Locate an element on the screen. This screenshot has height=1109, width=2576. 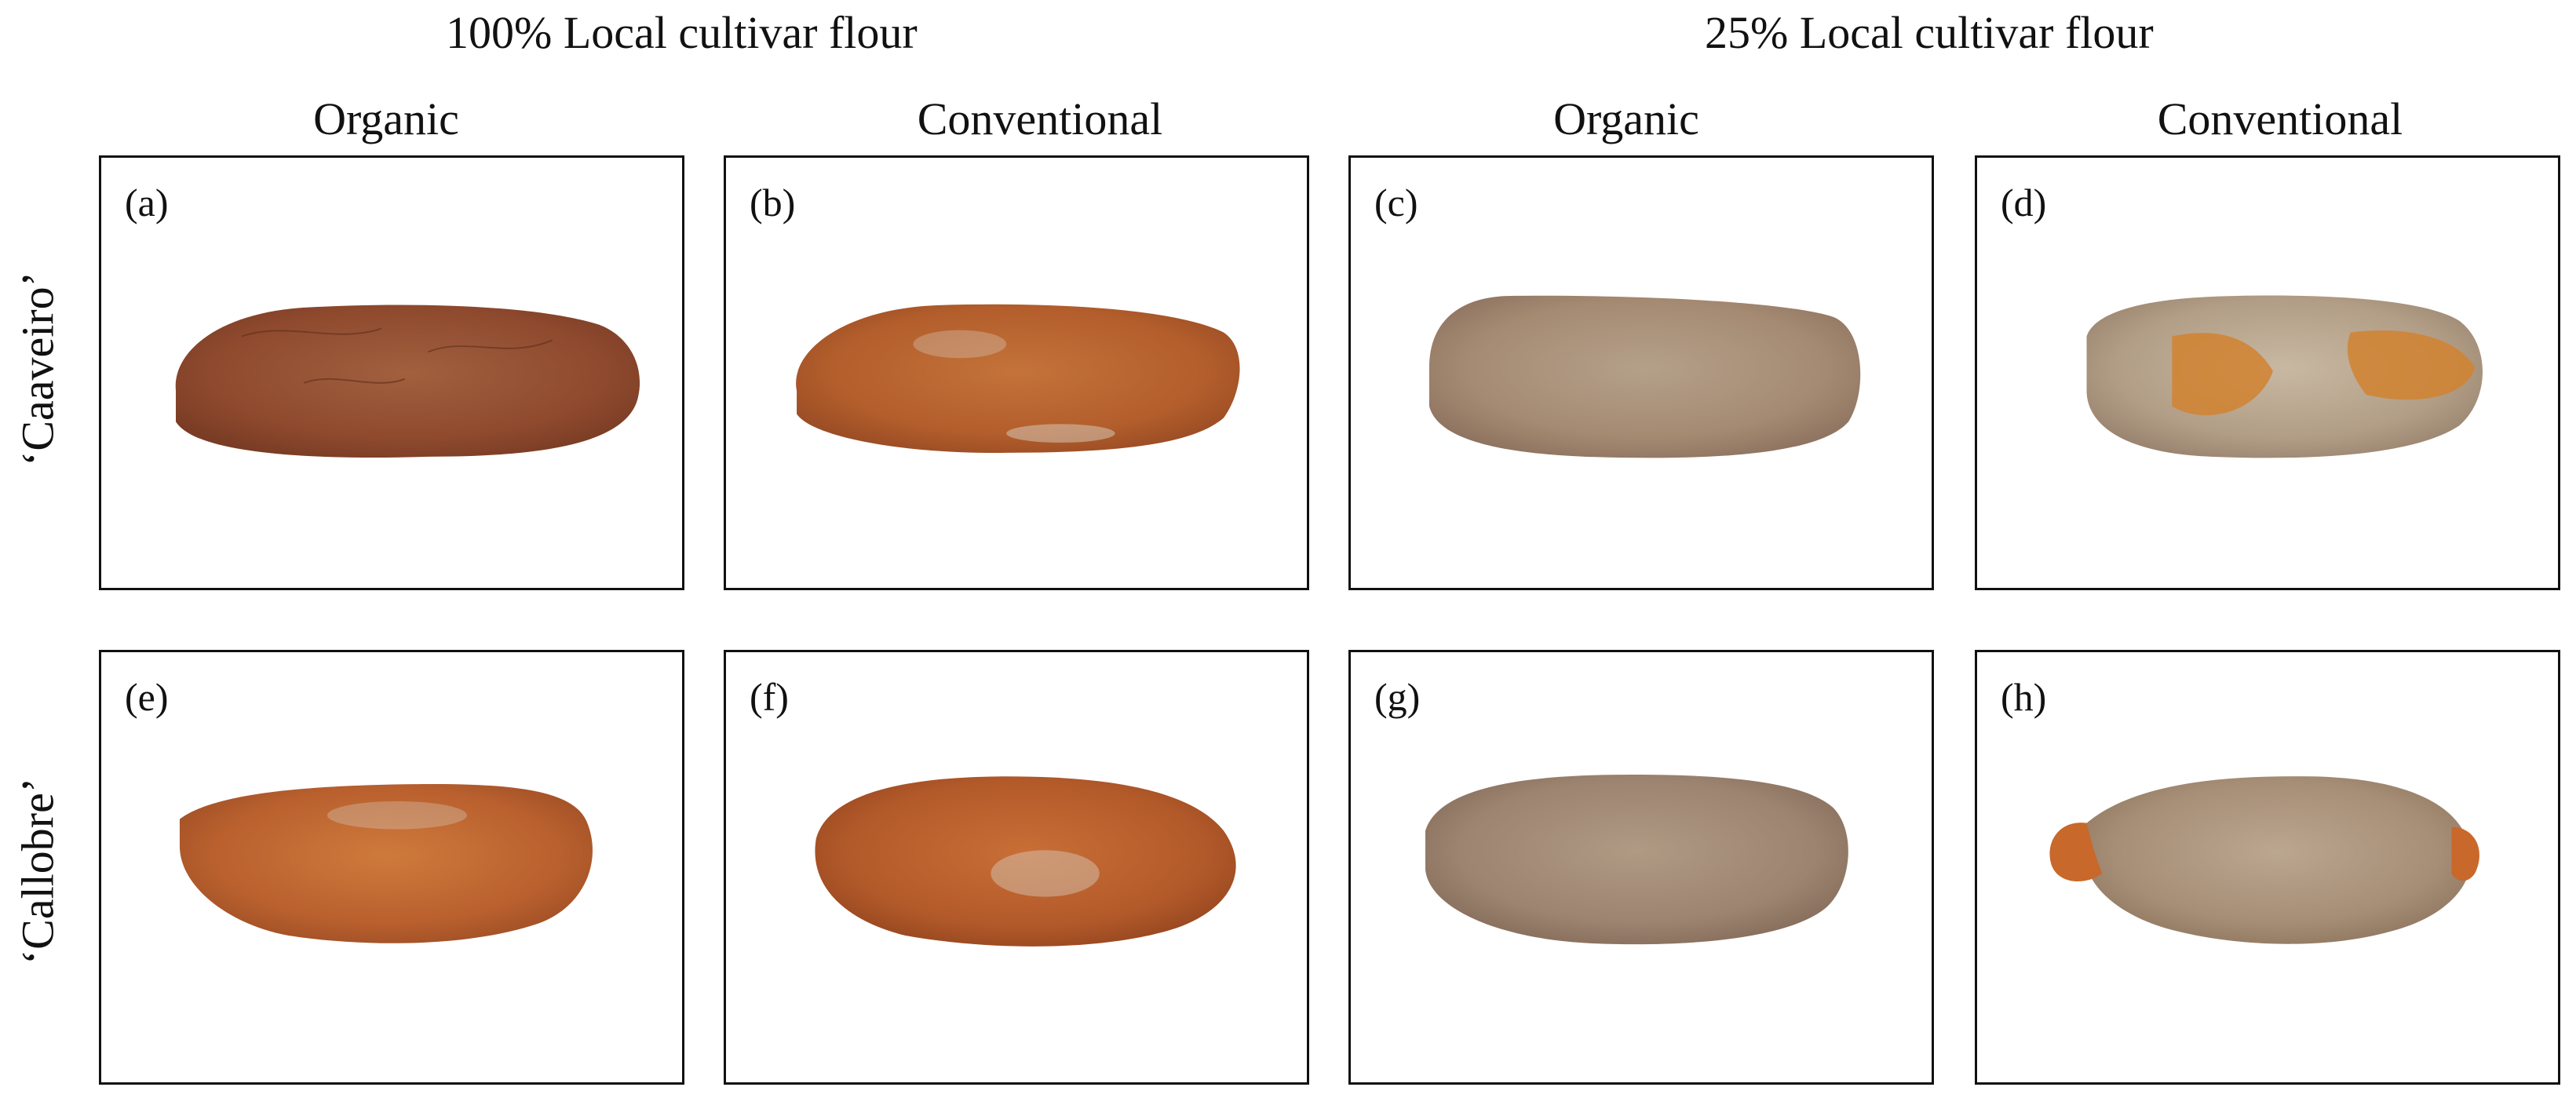
bread-photo-panel-b: (b) is located at coordinates (1017, 372).